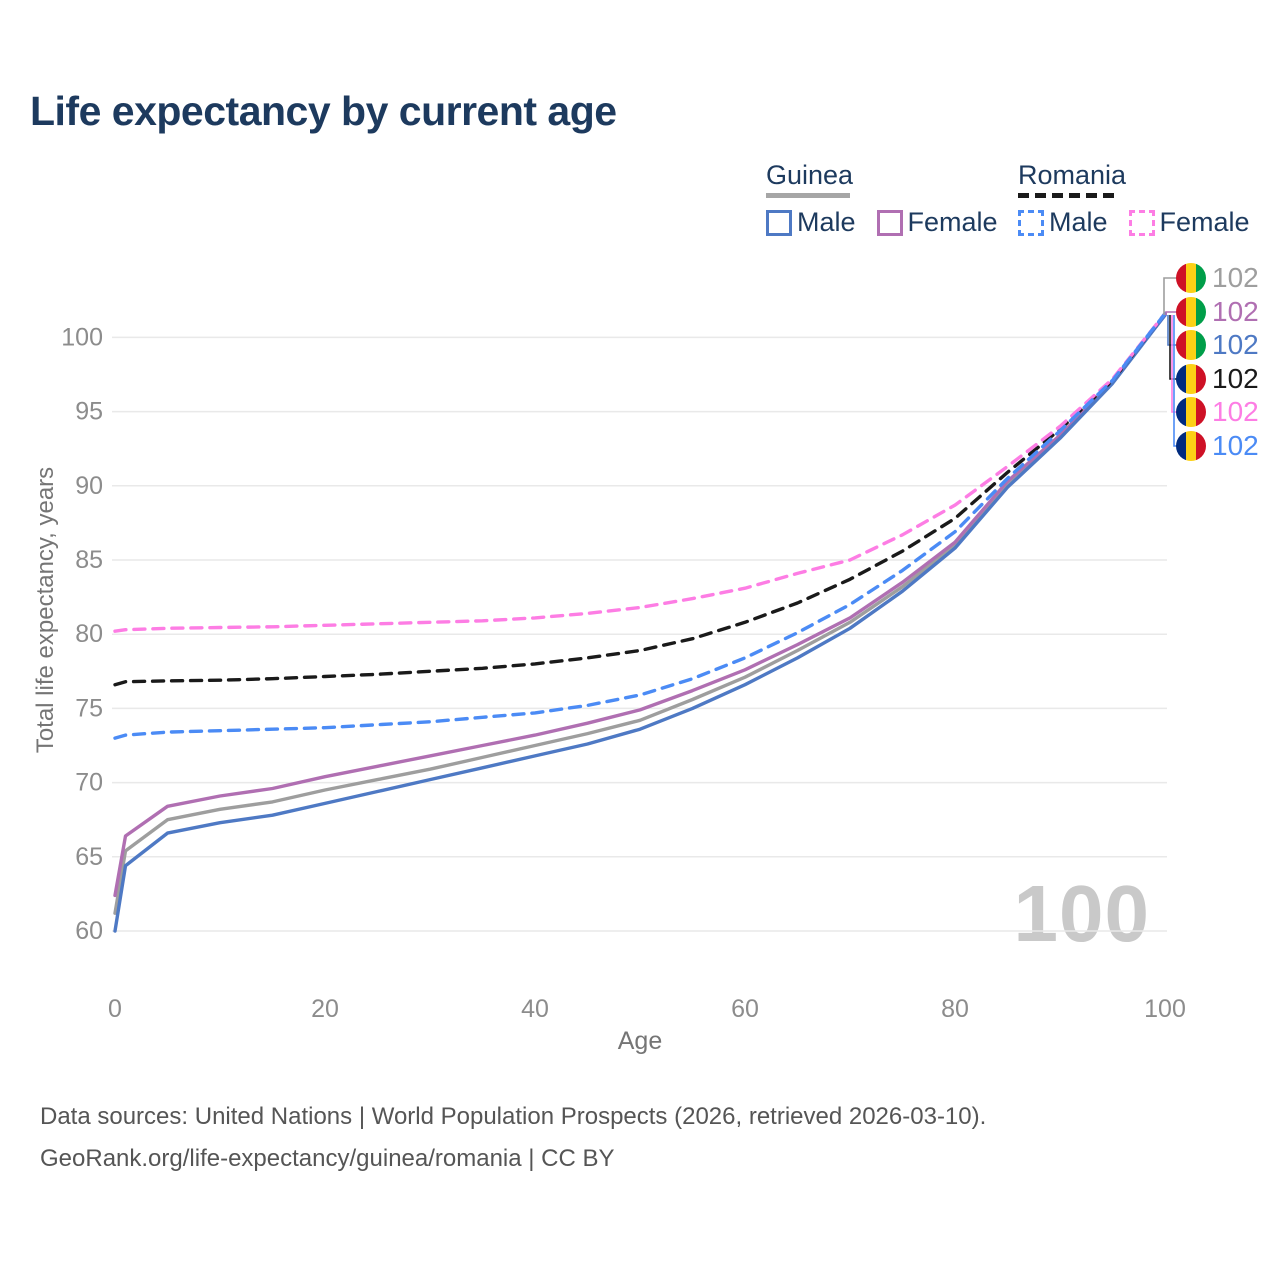  Describe the element at coordinates (1068, 195) in the screenshot. I see `romania-line-style-swatch` at that location.